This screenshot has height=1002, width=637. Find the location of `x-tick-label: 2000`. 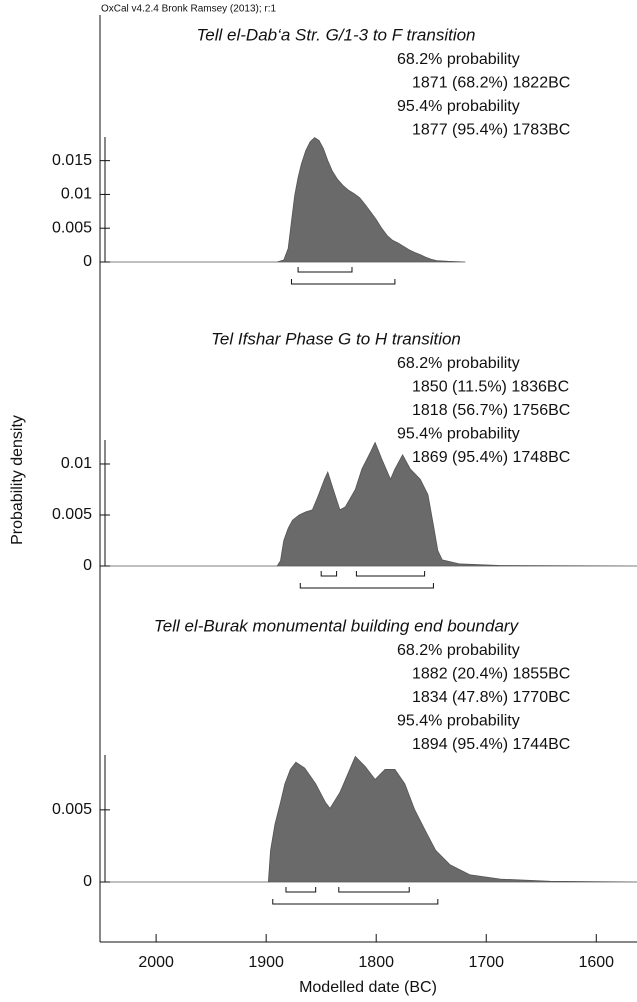

x-tick-label: 2000 is located at coordinates (156, 962).